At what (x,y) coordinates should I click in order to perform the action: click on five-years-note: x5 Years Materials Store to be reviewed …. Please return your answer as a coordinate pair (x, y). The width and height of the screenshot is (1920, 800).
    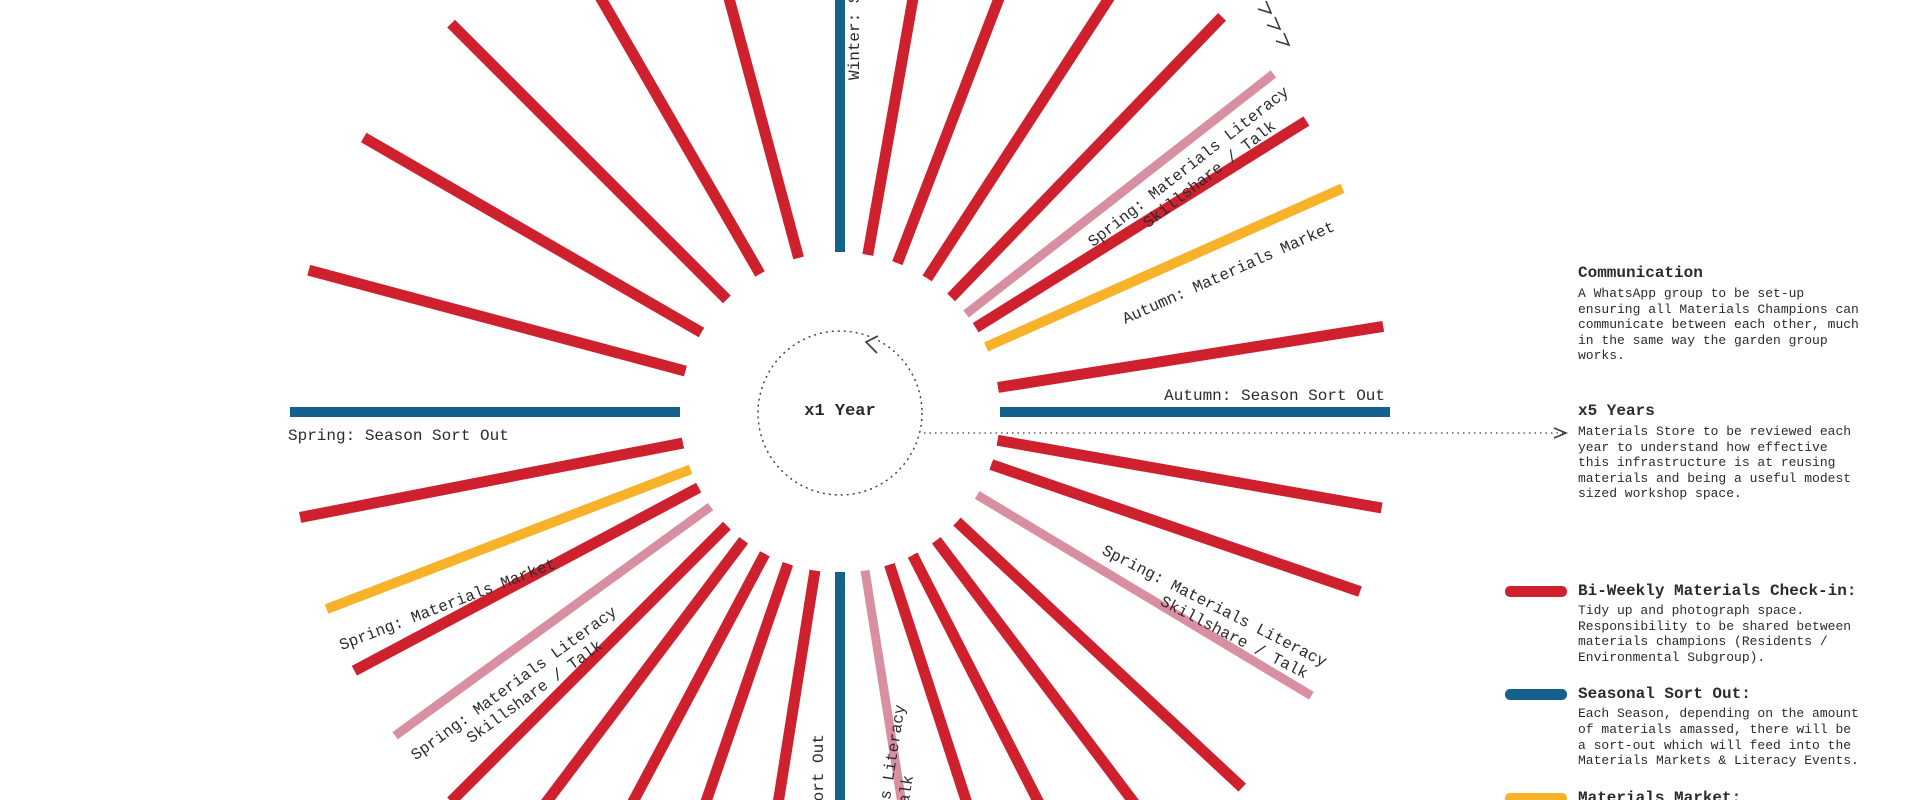
    Looking at the image, I should click on (1733, 452).